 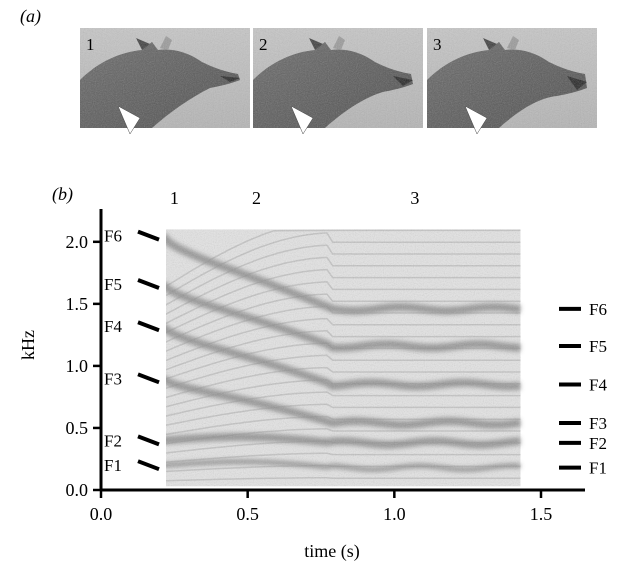 I want to click on frame-marker: 1, so click(x=174, y=198).